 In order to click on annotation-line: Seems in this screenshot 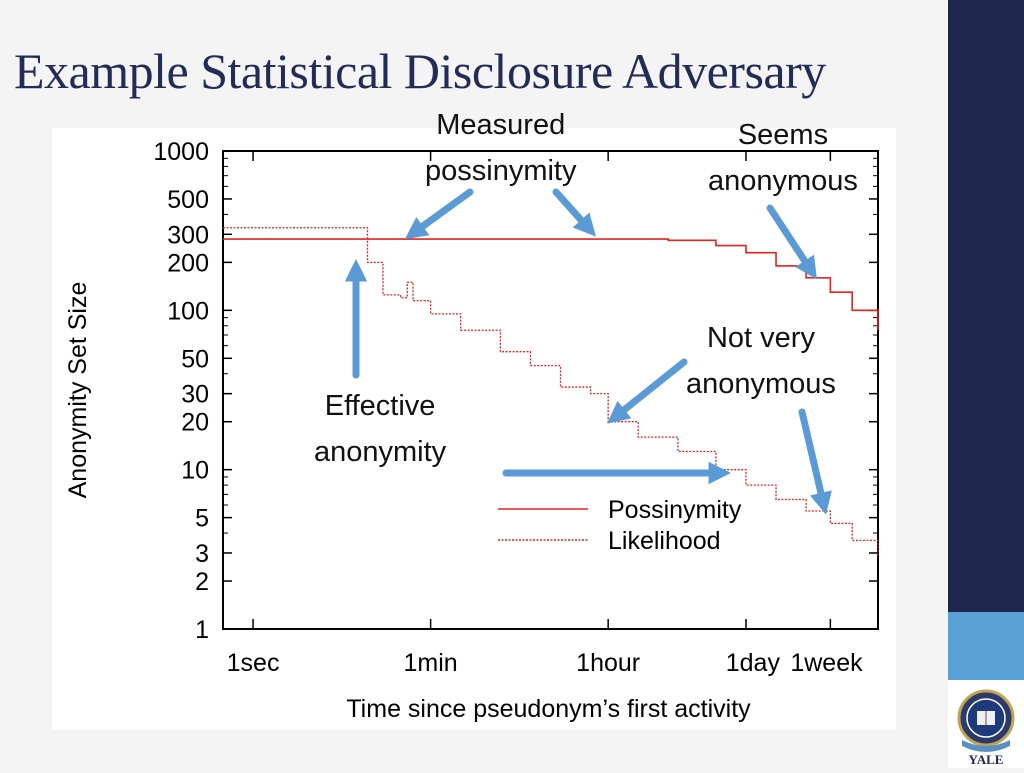, I will do `click(783, 135)`.